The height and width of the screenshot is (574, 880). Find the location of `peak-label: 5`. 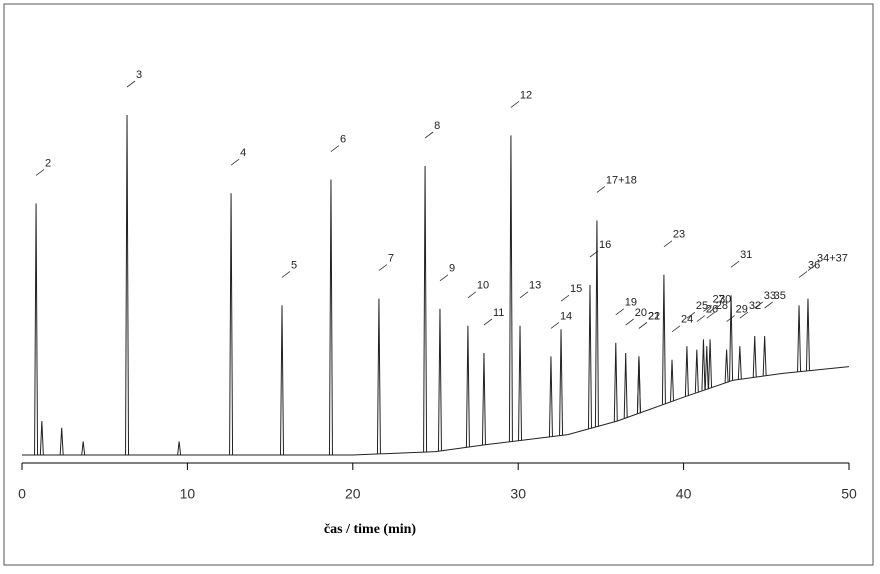

peak-label: 5 is located at coordinates (294, 265).